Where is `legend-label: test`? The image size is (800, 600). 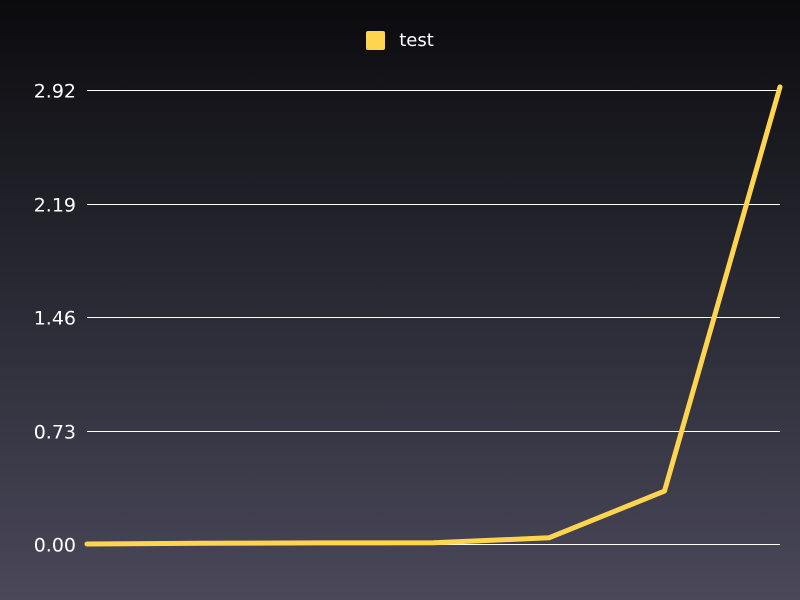
legend-label: test is located at coordinates (416, 40).